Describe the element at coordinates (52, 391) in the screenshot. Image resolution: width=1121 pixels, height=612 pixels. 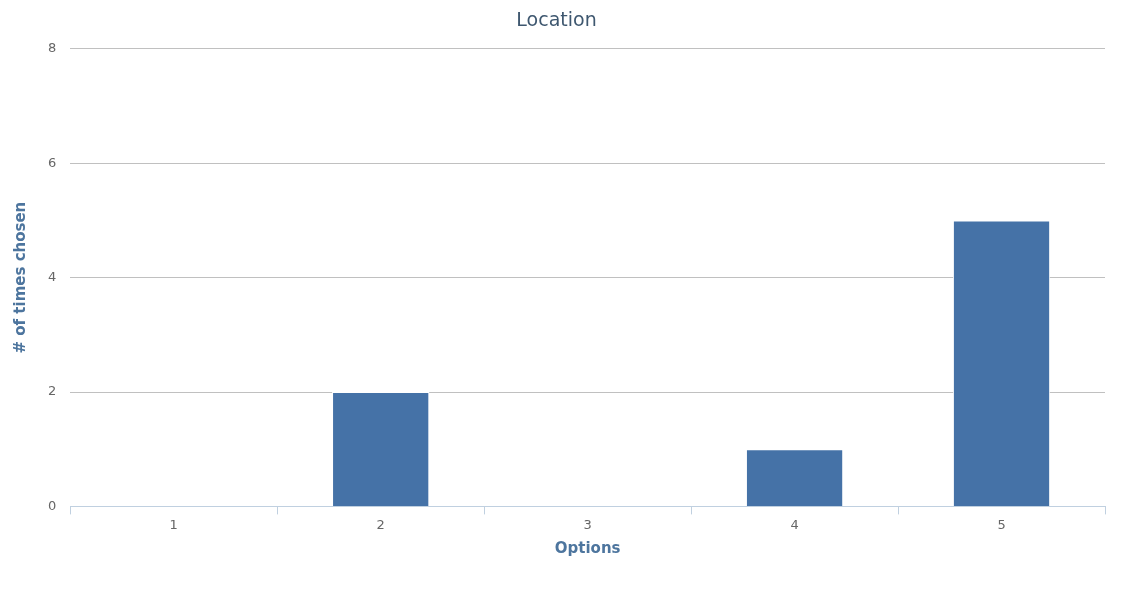
I see `y-tick-label: 2` at that location.